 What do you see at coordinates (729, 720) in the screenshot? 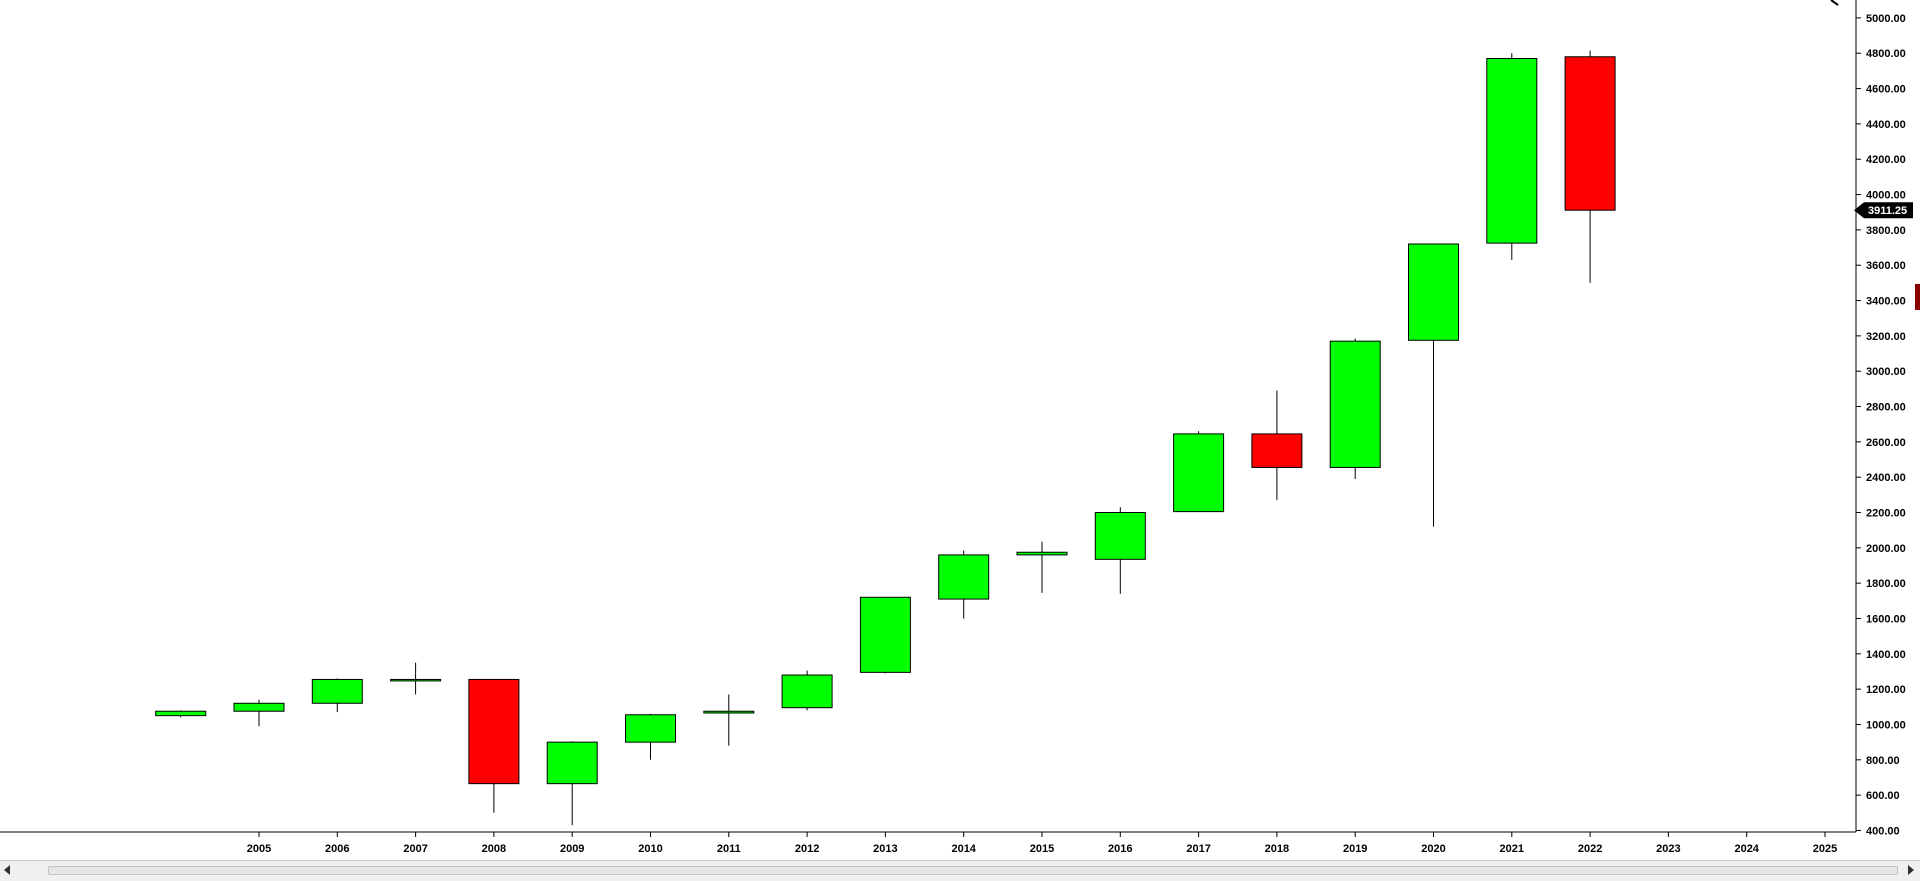
I see `candle-2011` at bounding box center [729, 720].